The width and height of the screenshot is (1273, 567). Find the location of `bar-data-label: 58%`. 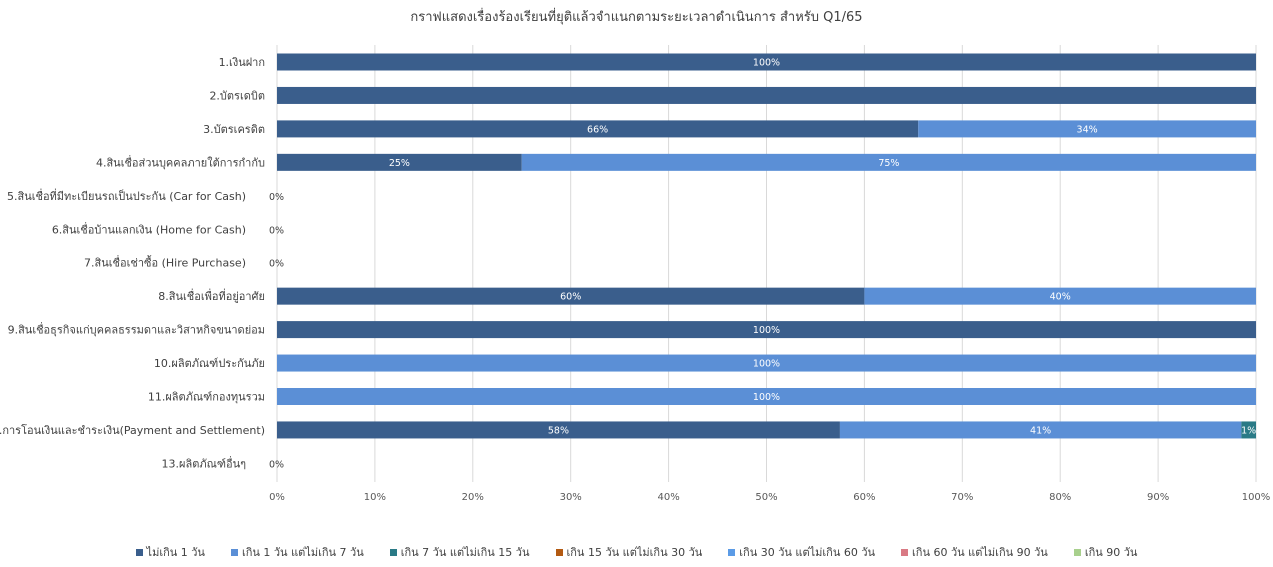

bar-data-label: 58% is located at coordinates (558, 430).